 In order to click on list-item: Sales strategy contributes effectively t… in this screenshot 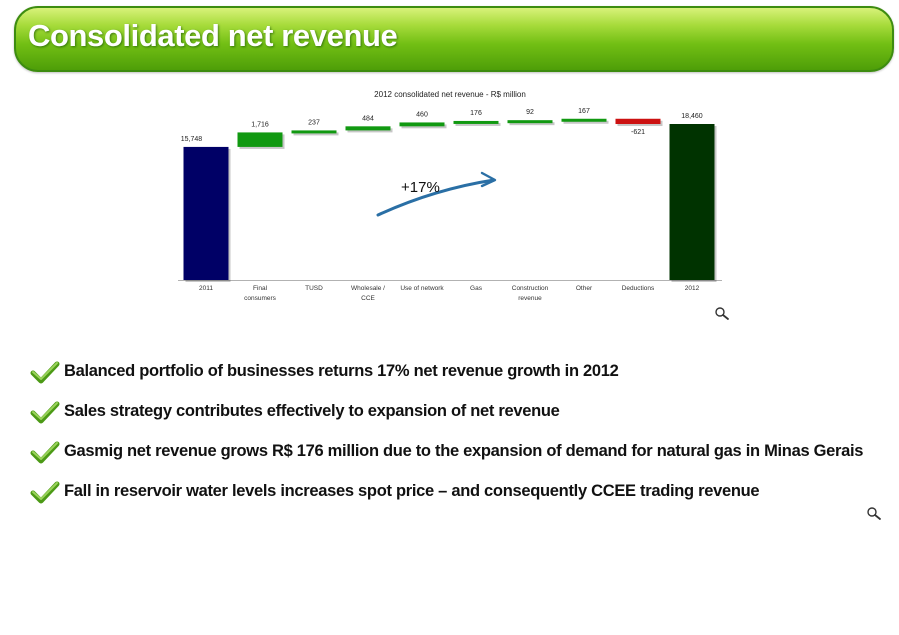, I will do `click(455, 420)`.